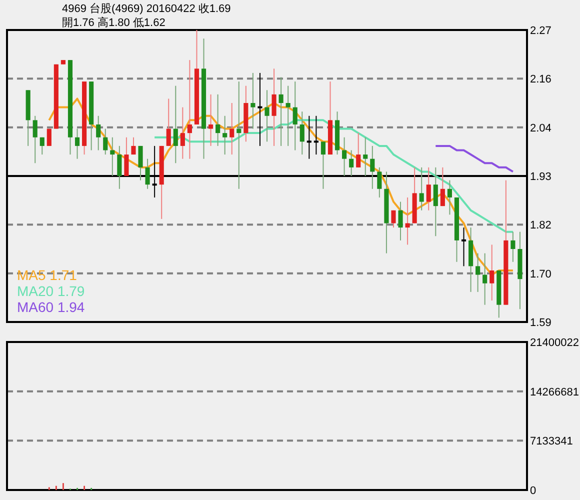 The height and width of the screenshot is (500, 580). Describe the element at coordinates (541, 226) in the screenshot. I see `y-tick-label: 1.82` at that location.